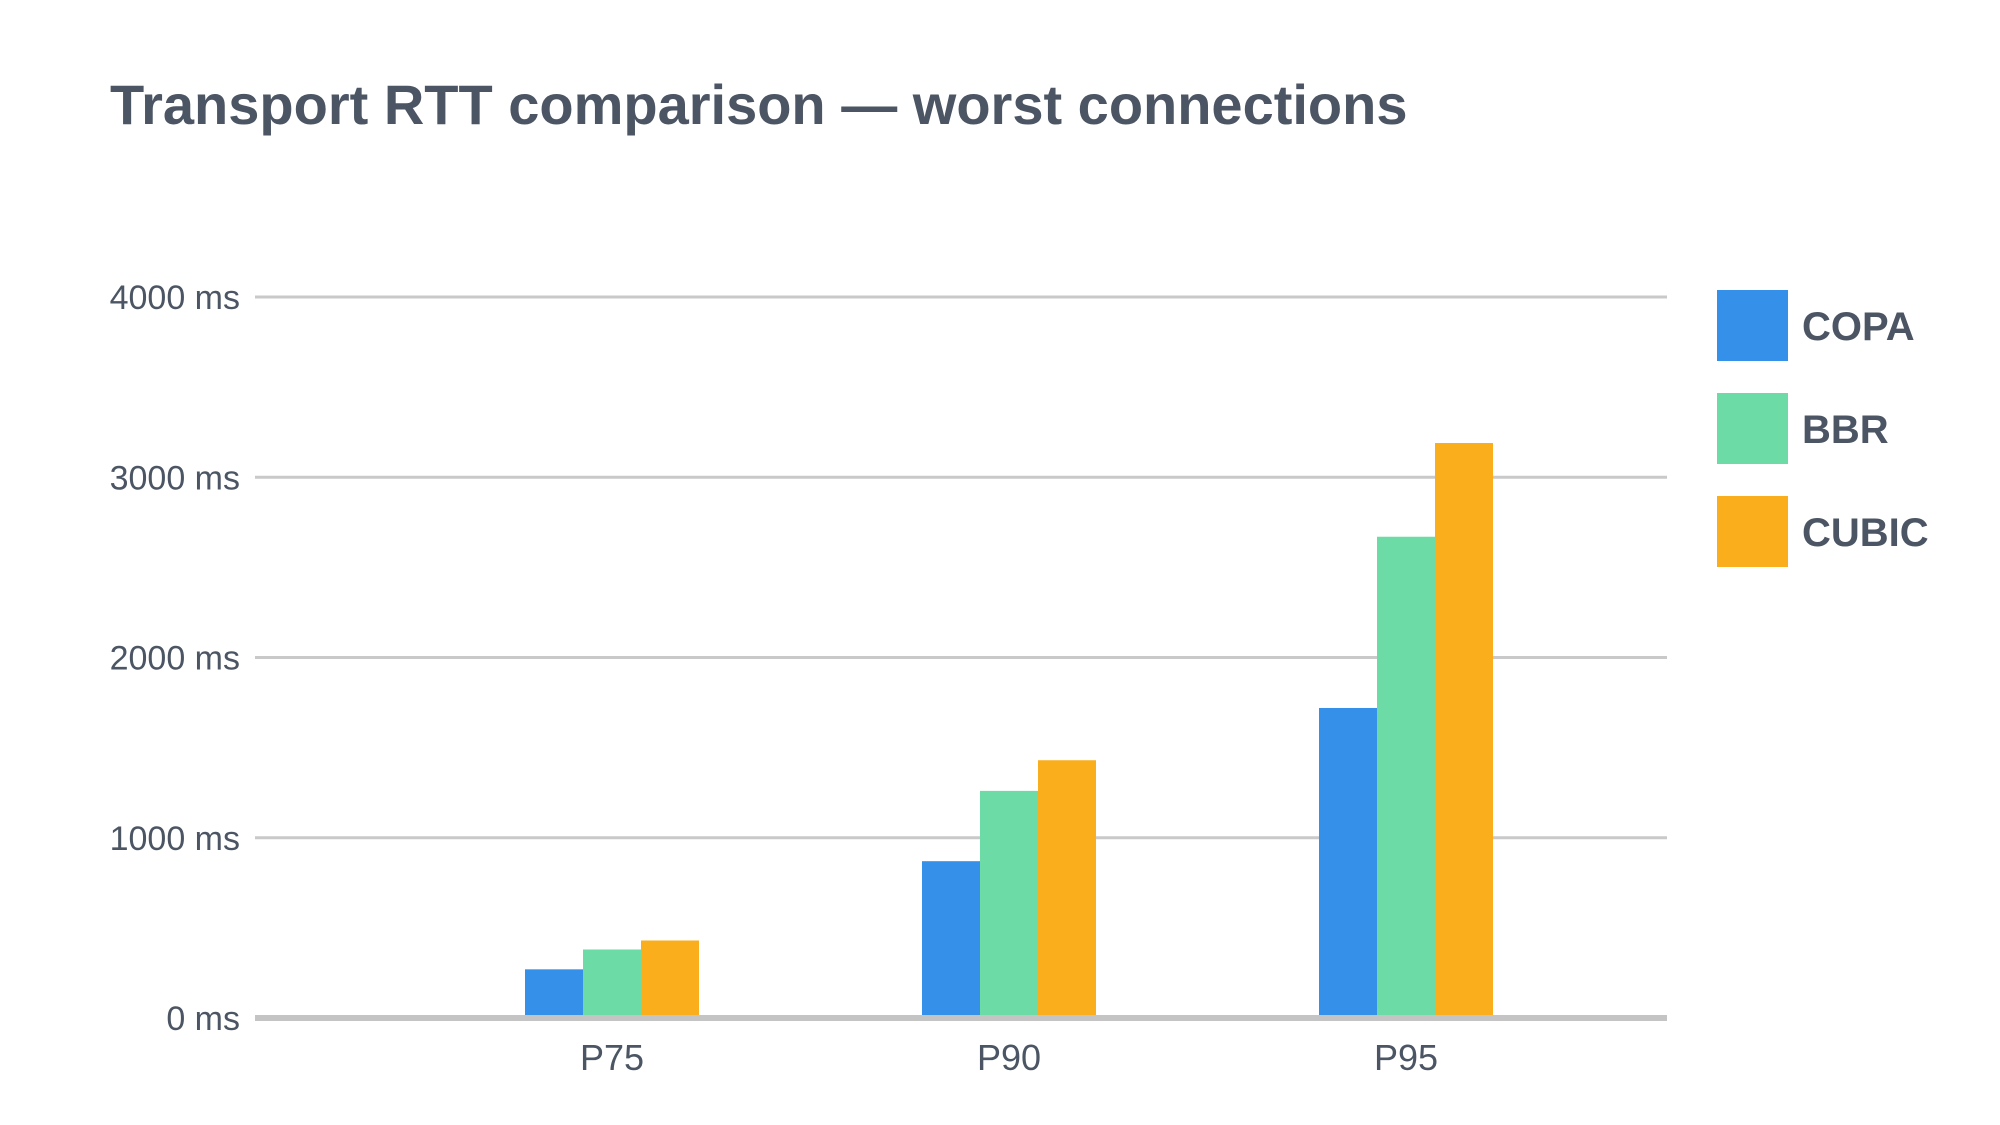 The image size is (2000, 1125). What do you see at coordinates (1067, 889) in the screenshot?
I see `bar-cubic-p90` at bounding box center [1067, 889].